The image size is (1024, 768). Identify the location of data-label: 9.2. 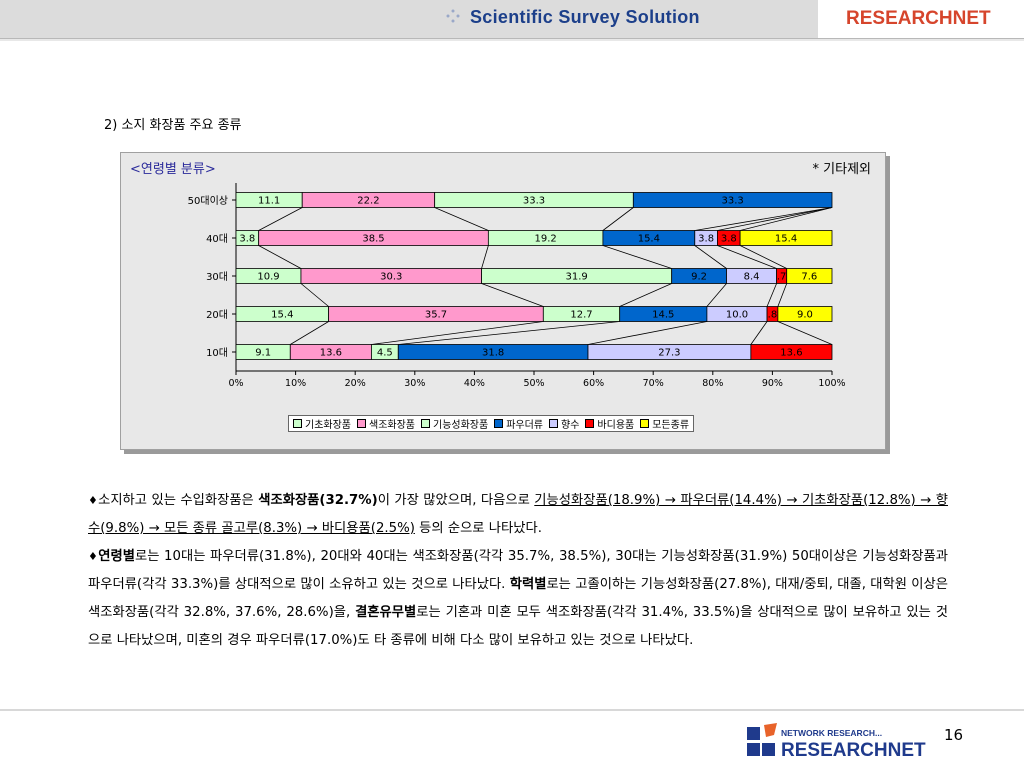
(699, 277).